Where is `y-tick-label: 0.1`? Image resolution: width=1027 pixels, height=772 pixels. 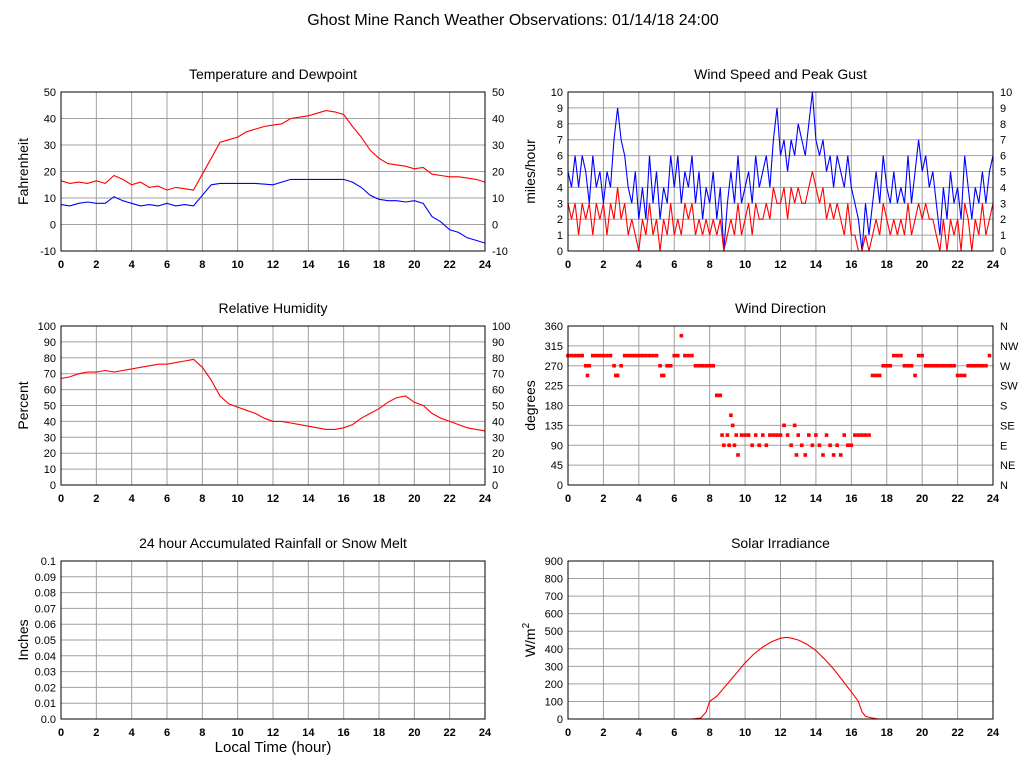
y-tick-label: 0.1 is located at coordinates (48, 562).